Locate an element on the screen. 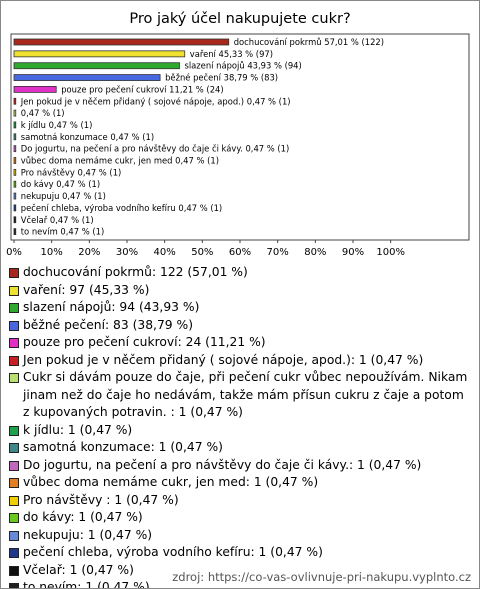  legend-item: to nevím: 1 (0,47 %) is located at coordinates (240, 583).